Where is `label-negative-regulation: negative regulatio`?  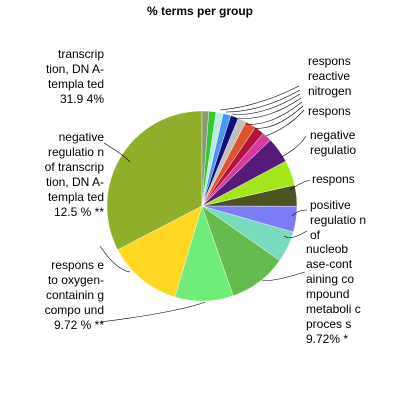 label-negative-regulation: negative regulatio is located at coordinates (333, 142).